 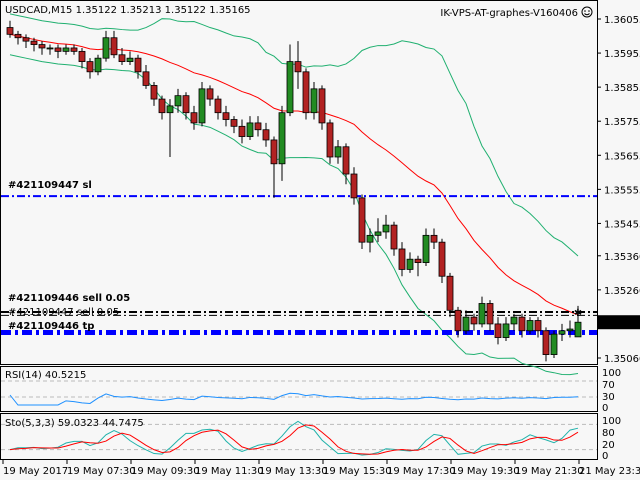 What do you see at coordinates (45, 375) in the screenshot?
I see `rsi-label: RSI(14) 40.5215` at bounding box center [45, 375].